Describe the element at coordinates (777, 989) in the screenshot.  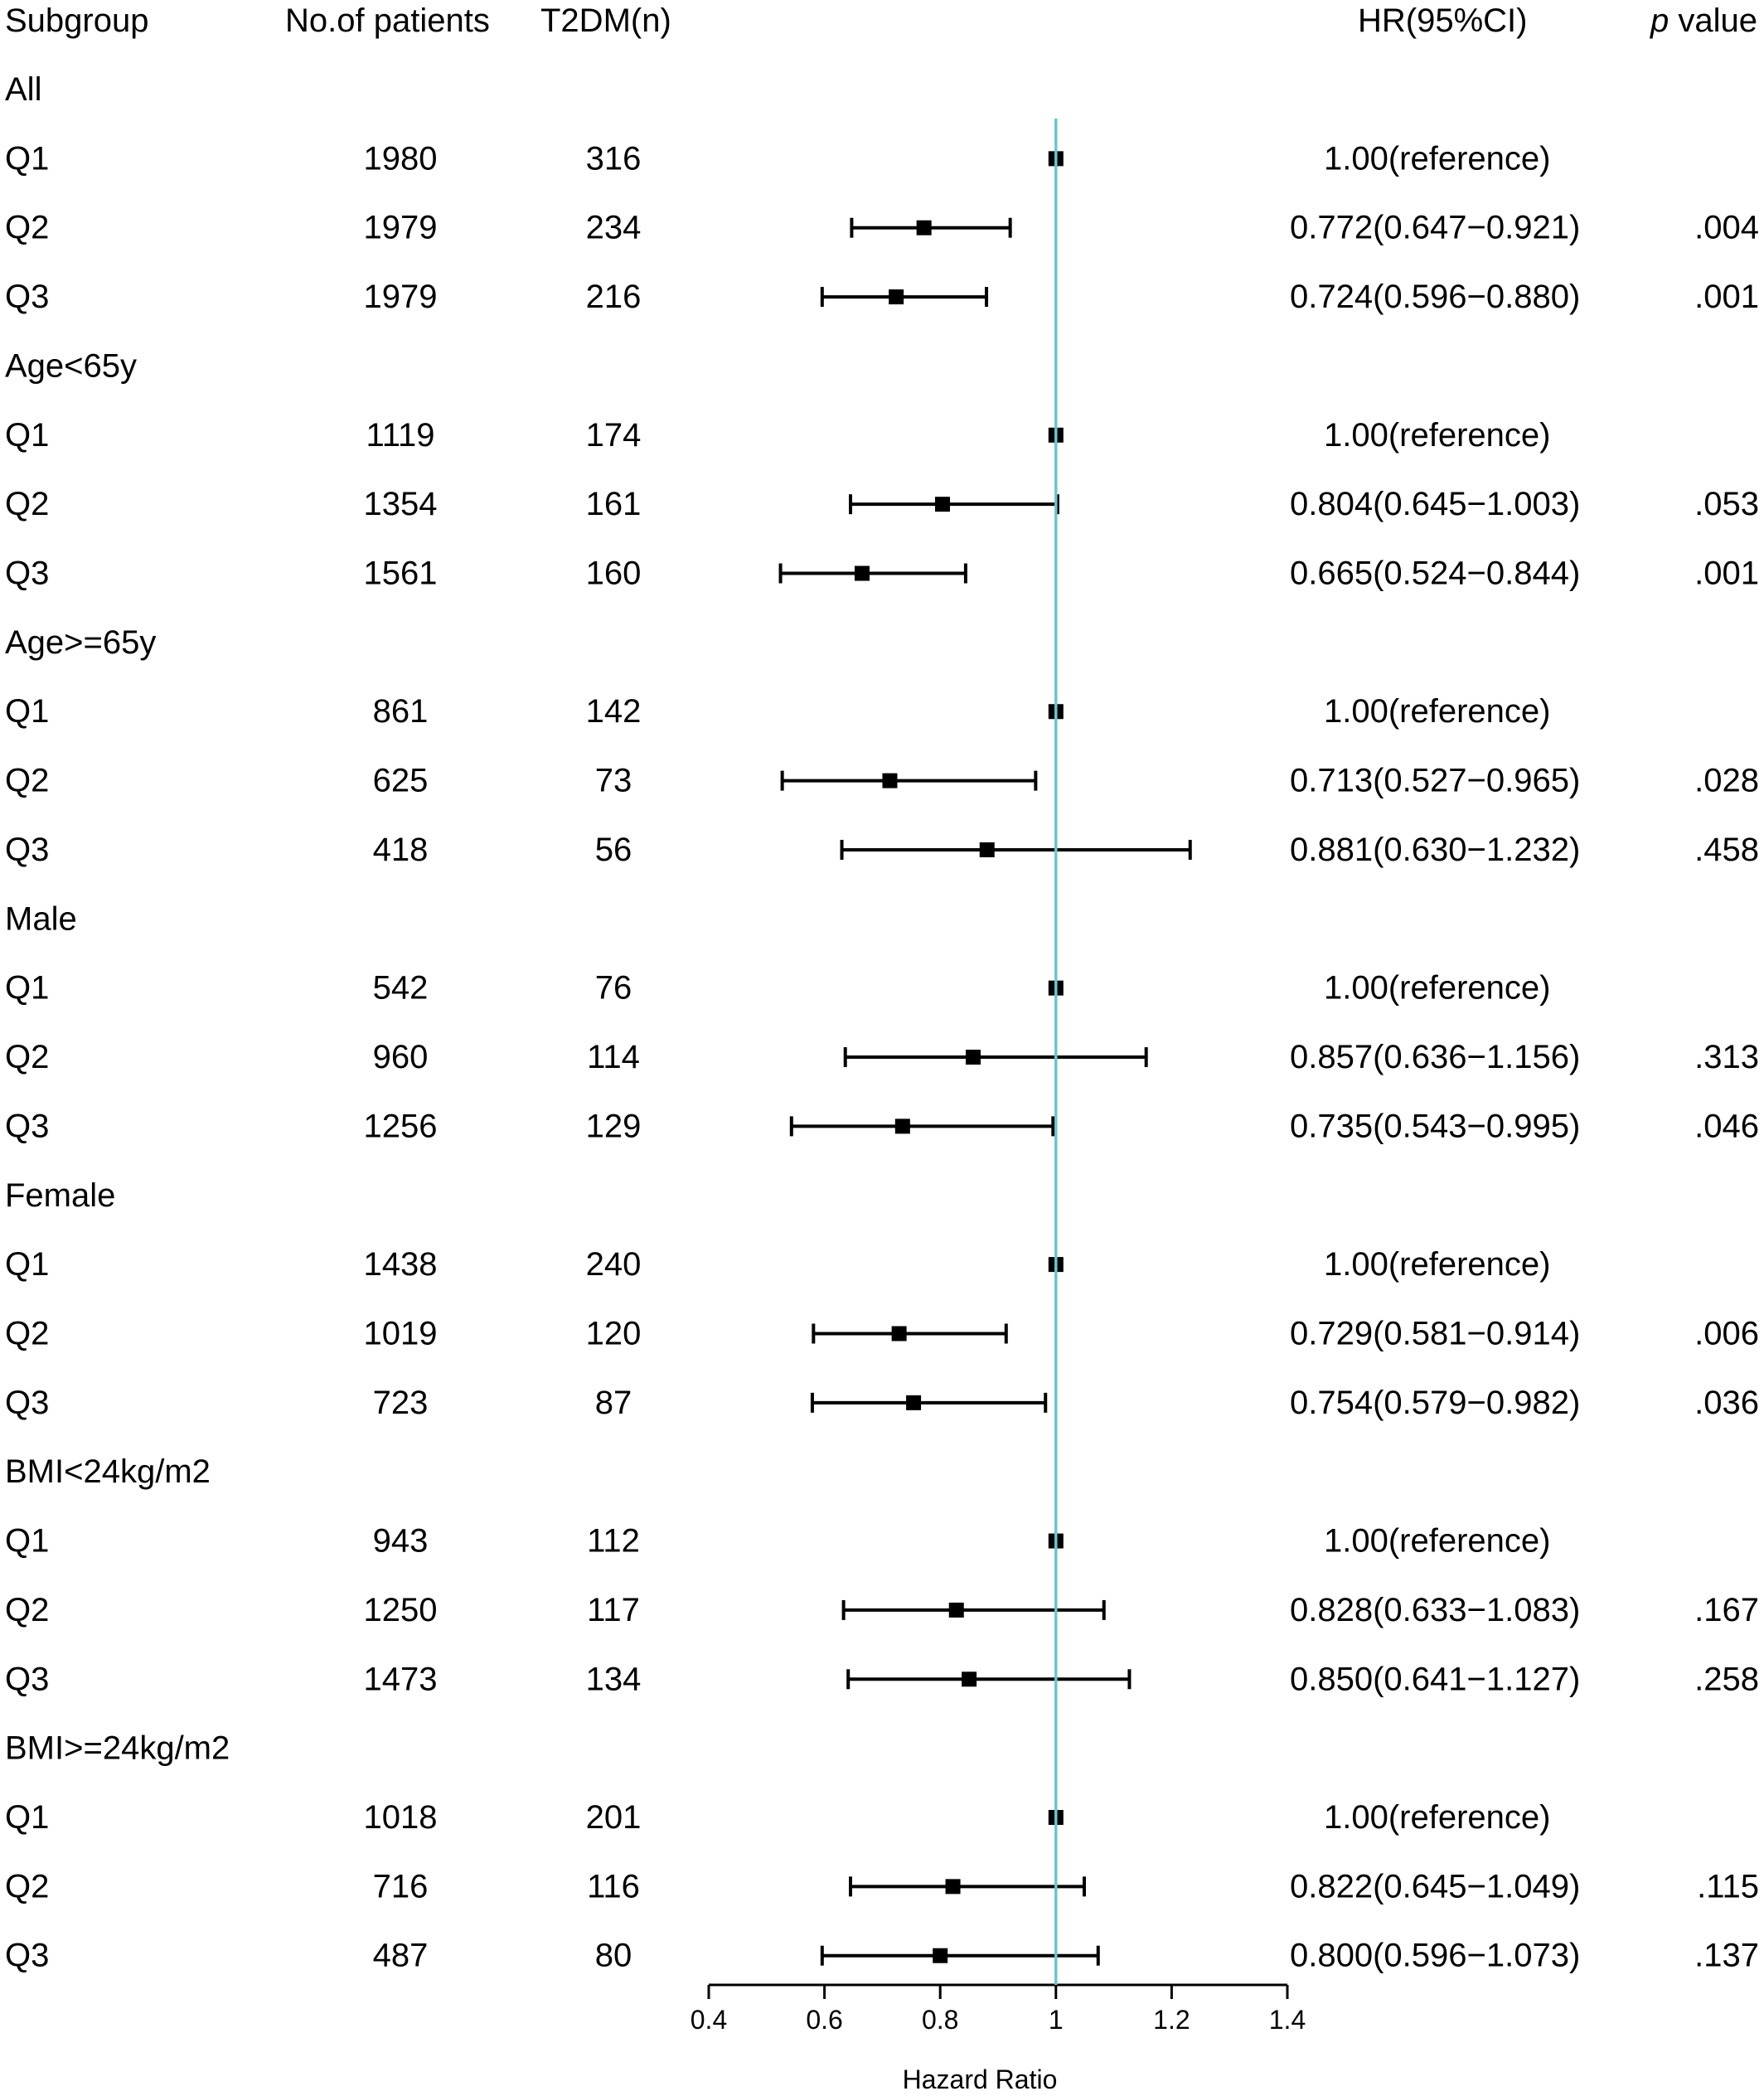
I see `table-row: Q1 542 76 1.00(reference)` at that location.